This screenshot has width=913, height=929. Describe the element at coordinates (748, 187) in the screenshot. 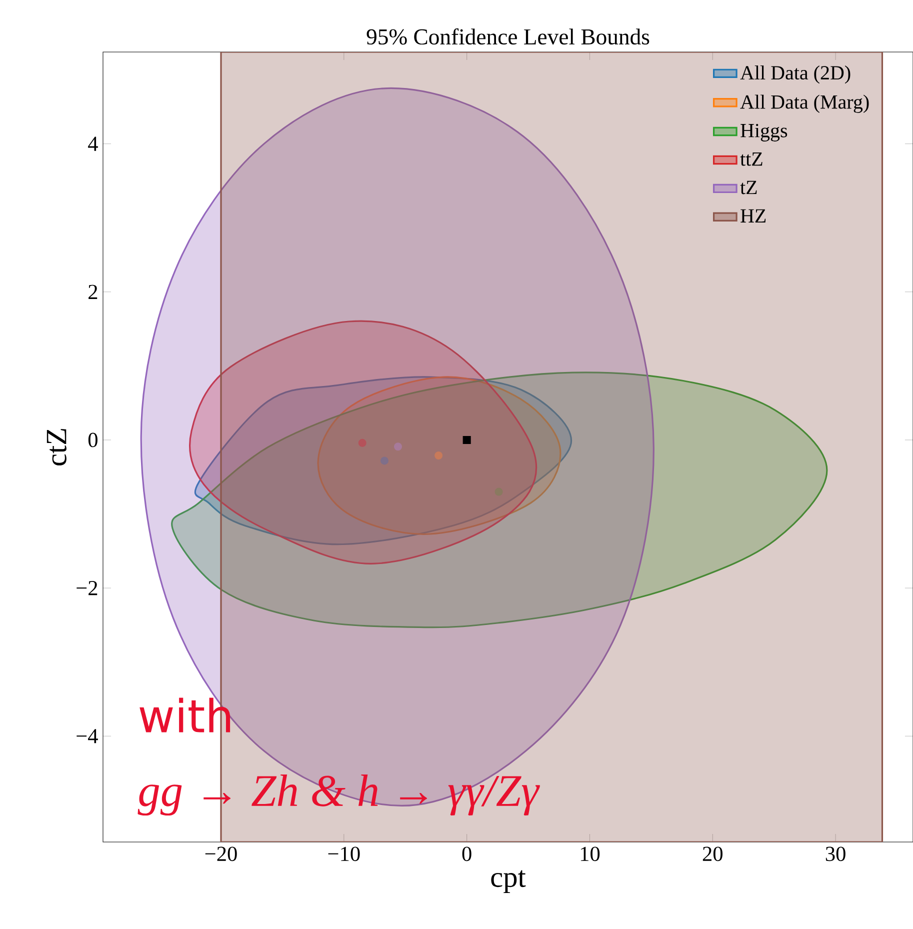

I see `legend-label: tZ` at that location.